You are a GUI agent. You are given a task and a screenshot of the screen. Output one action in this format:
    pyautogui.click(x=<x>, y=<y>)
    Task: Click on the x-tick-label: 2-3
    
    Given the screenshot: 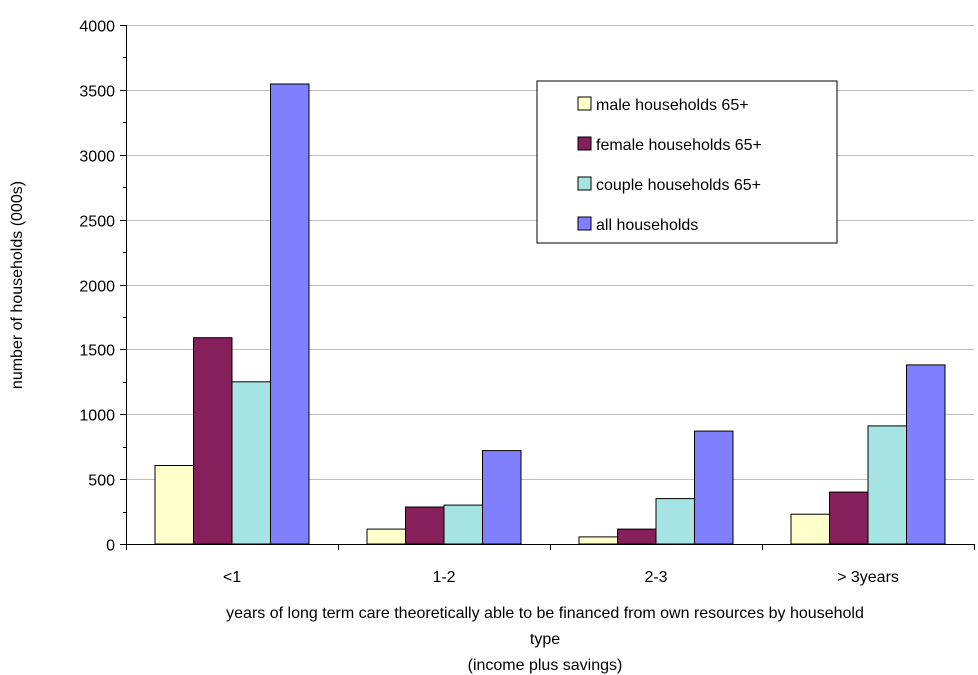 What is the action you would take?
    pyautogui.click(x=655, y=577)
    